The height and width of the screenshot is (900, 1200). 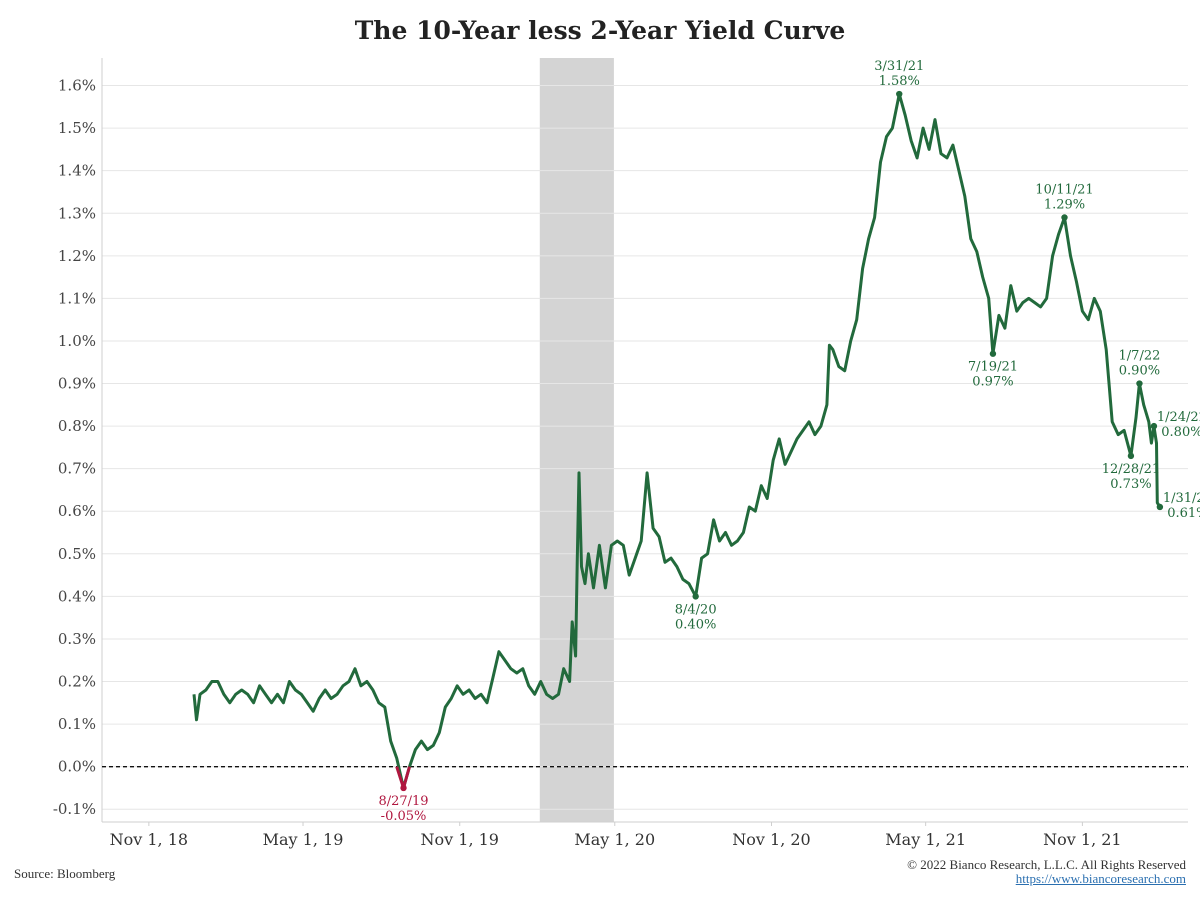 I want to click on annotation-value: 0.73%, so click(x=1130, y=484).